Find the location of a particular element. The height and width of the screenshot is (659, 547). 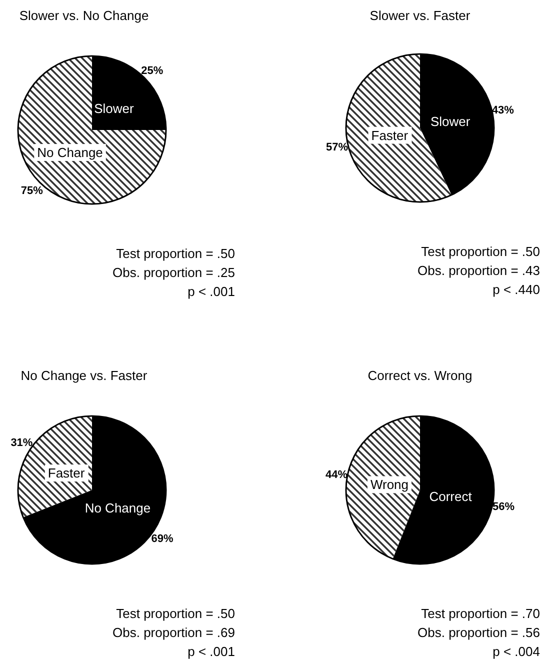

chart-title: Correct vs. Wrong is located at coordinates (420, 375).